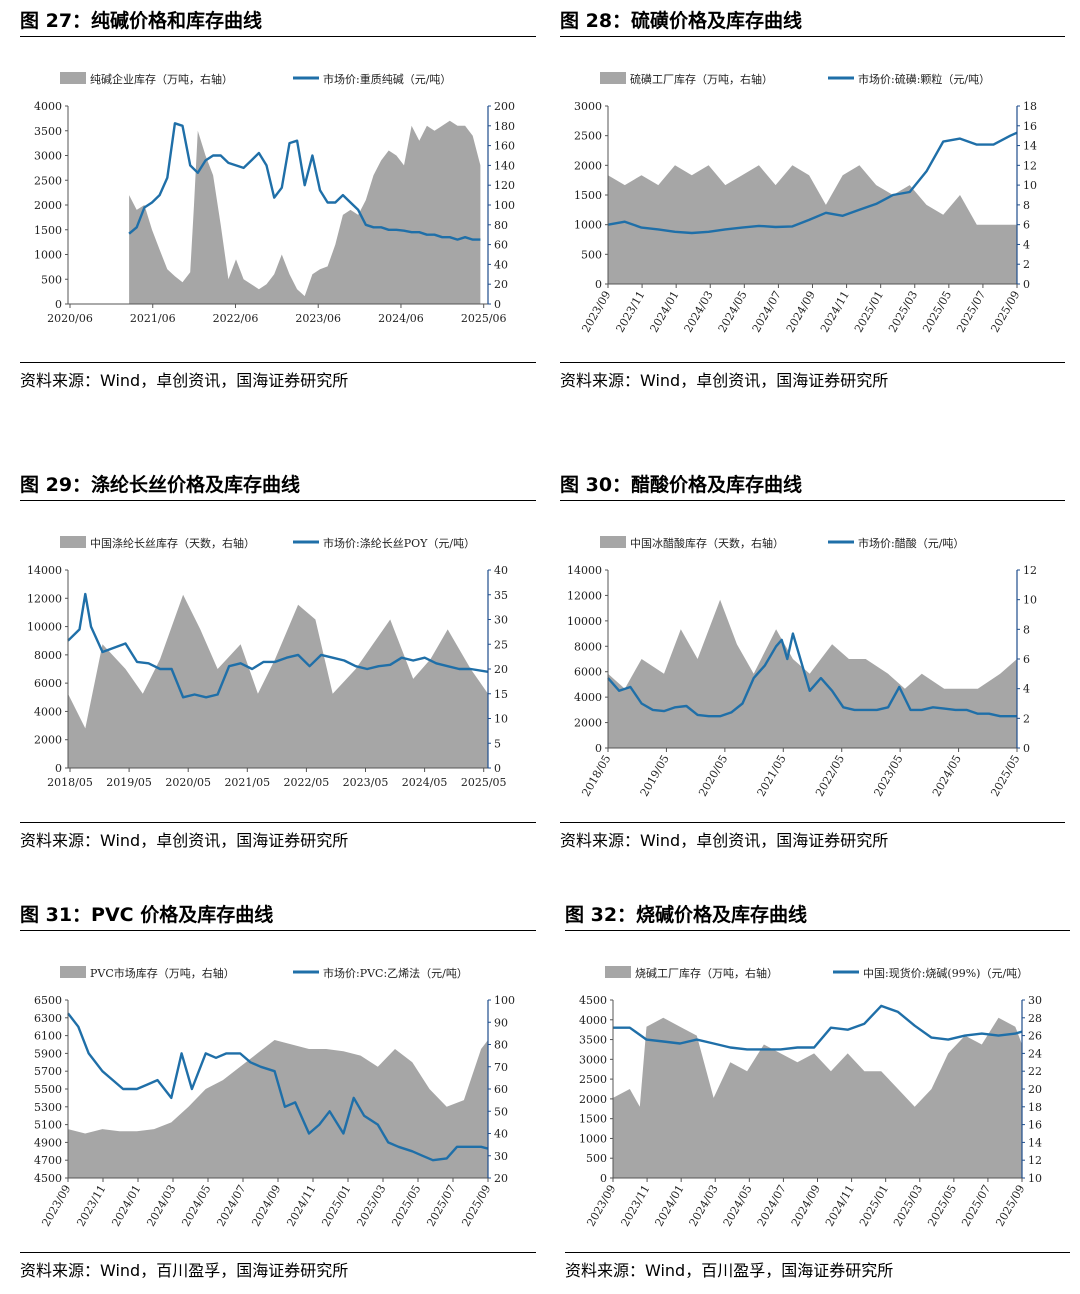 Image resolution: width=1080 pixels, height=1294 pixels. What do you see at coordinates (48, 1107) in the screenshot?
I see `left-tick-label: 5300` at bounding box center [48, 1107].